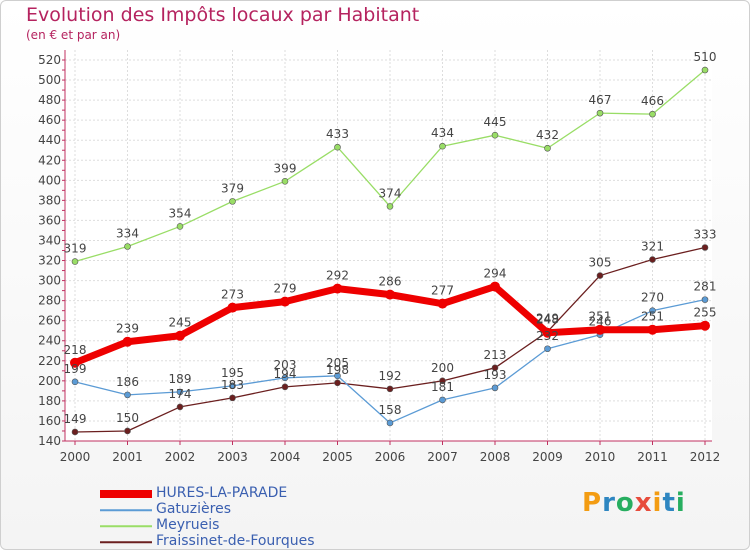 The width and height of the screenshot is (750, 550). Describe the element at coordinates (547, 320) in the screenshot. I see `data-label: 248` at that location.